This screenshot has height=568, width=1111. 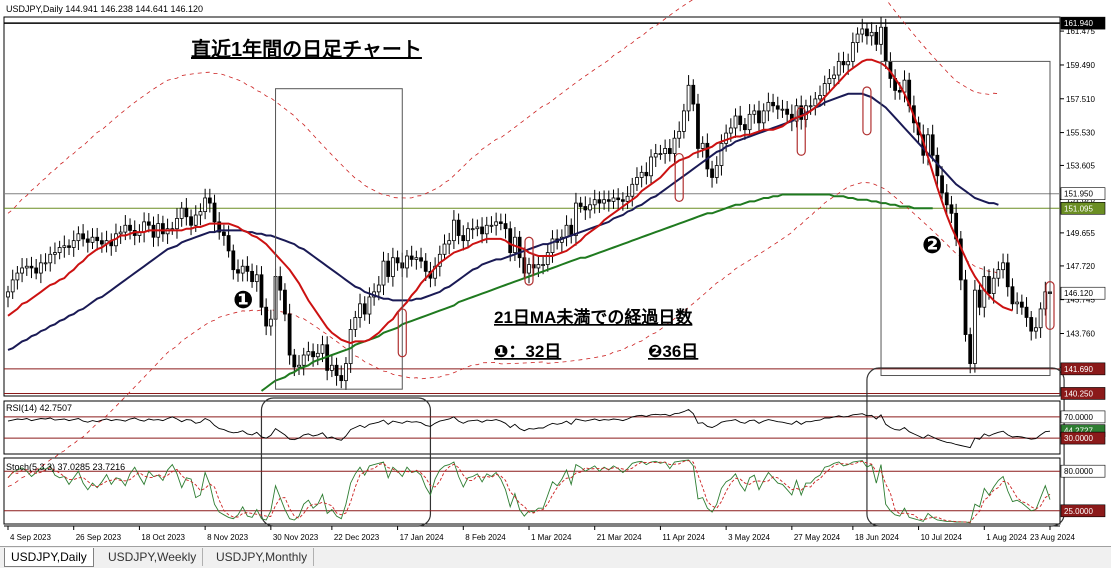 I want to click on chart-title: 直近1年間の日足チャート, so click(x=306, y=49).